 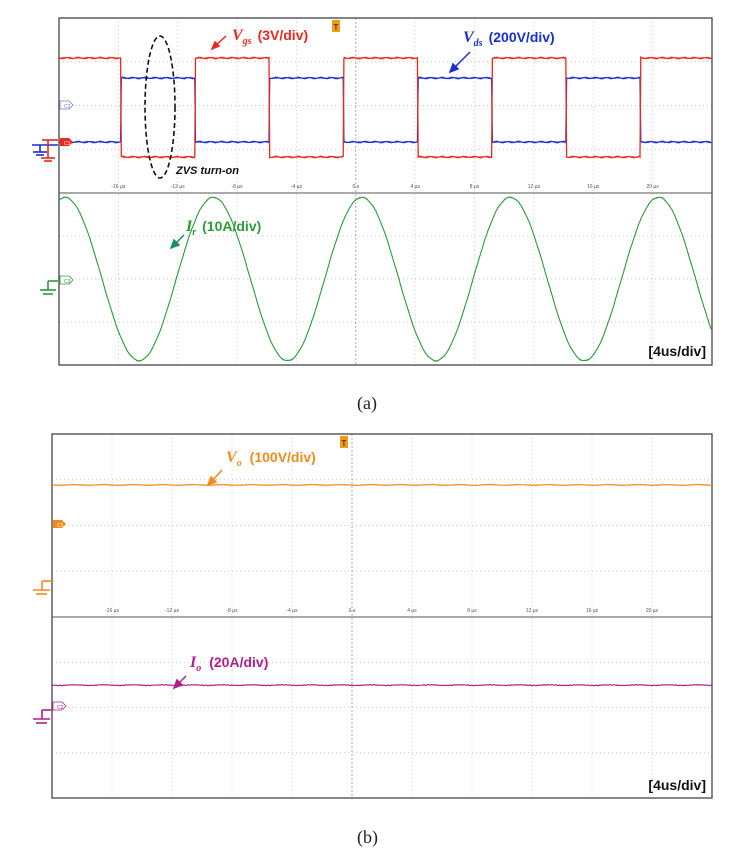 I want to click on vds-arrow, so click(x=459, y=62).